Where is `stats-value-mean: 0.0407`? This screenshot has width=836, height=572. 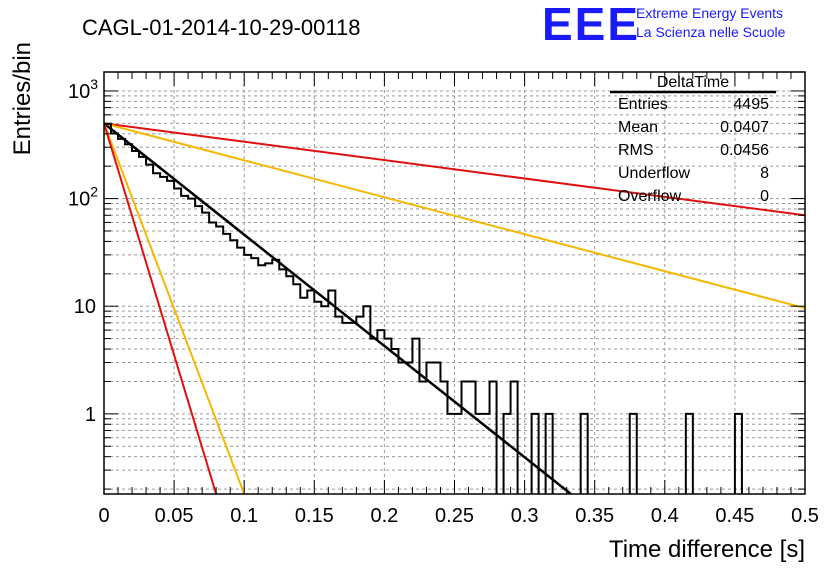 stats-value-mean: 0.0407 is located at coordinates (744, 127).